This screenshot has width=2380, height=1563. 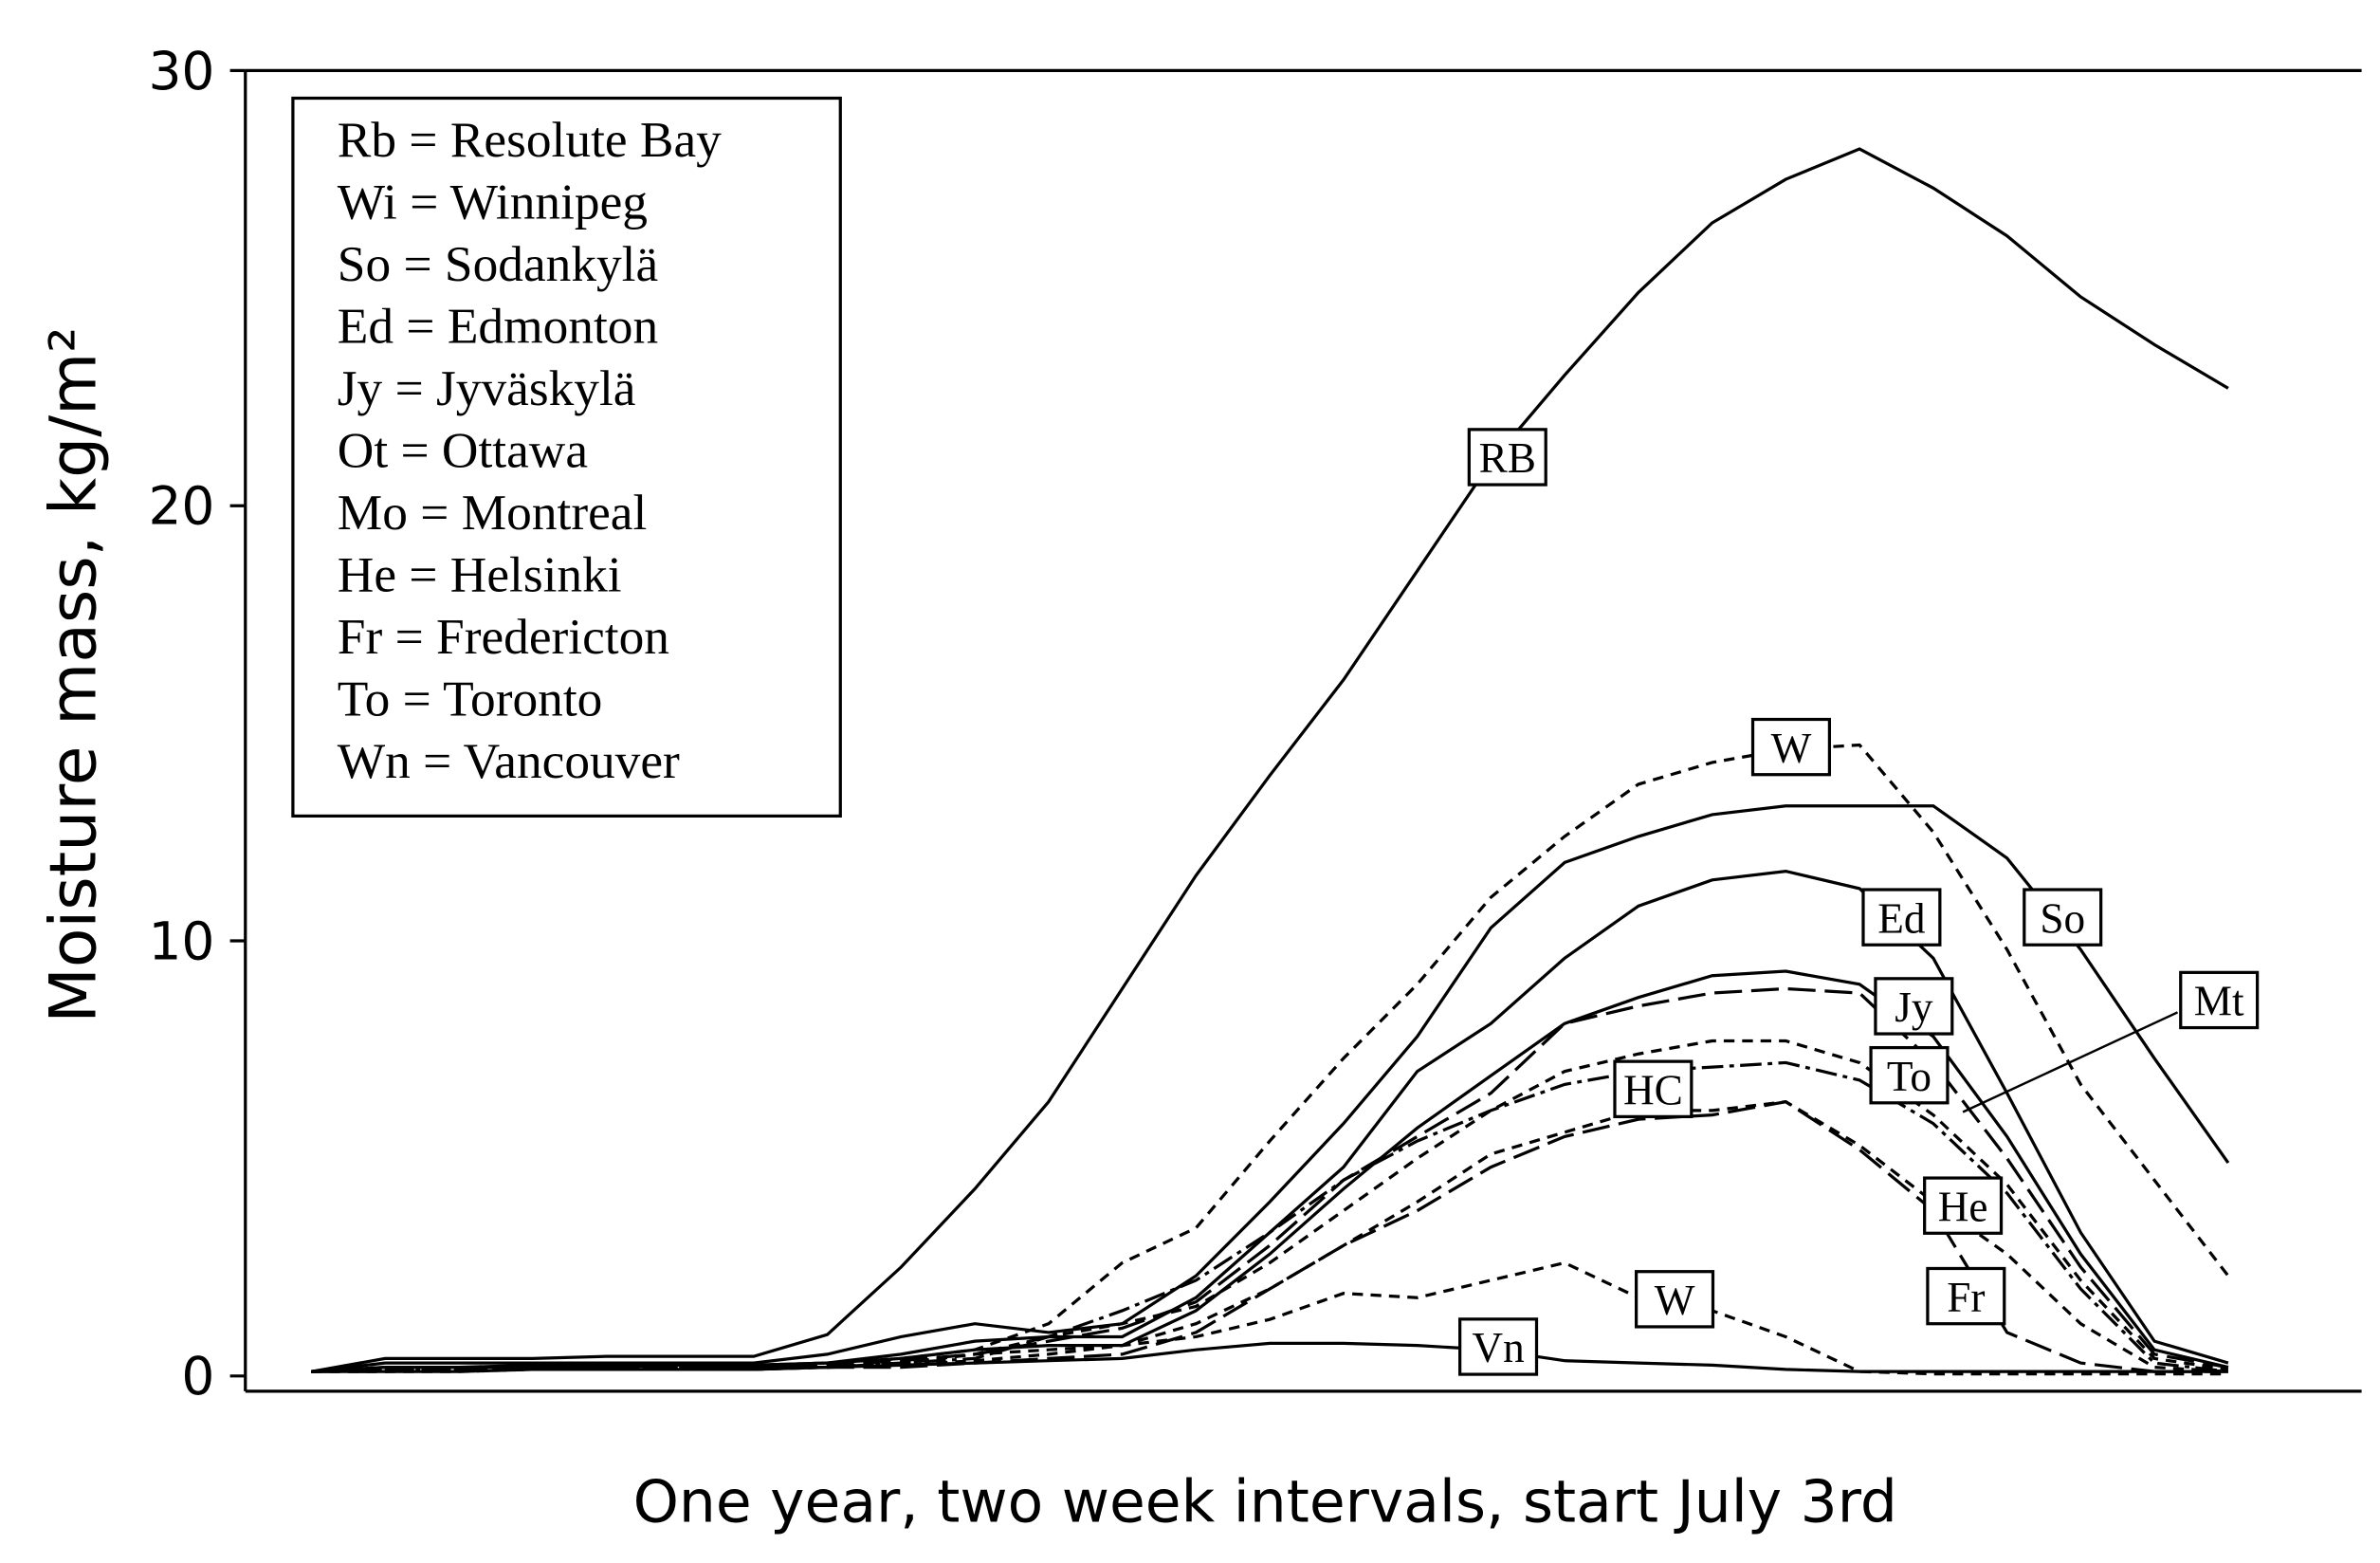 I want to click on key-entry: Mo = Montreal, so click(x=492, y=512).